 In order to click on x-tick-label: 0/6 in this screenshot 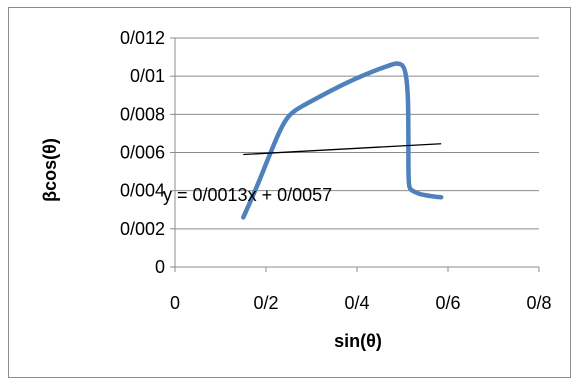, I will do `click(447, 303)`.